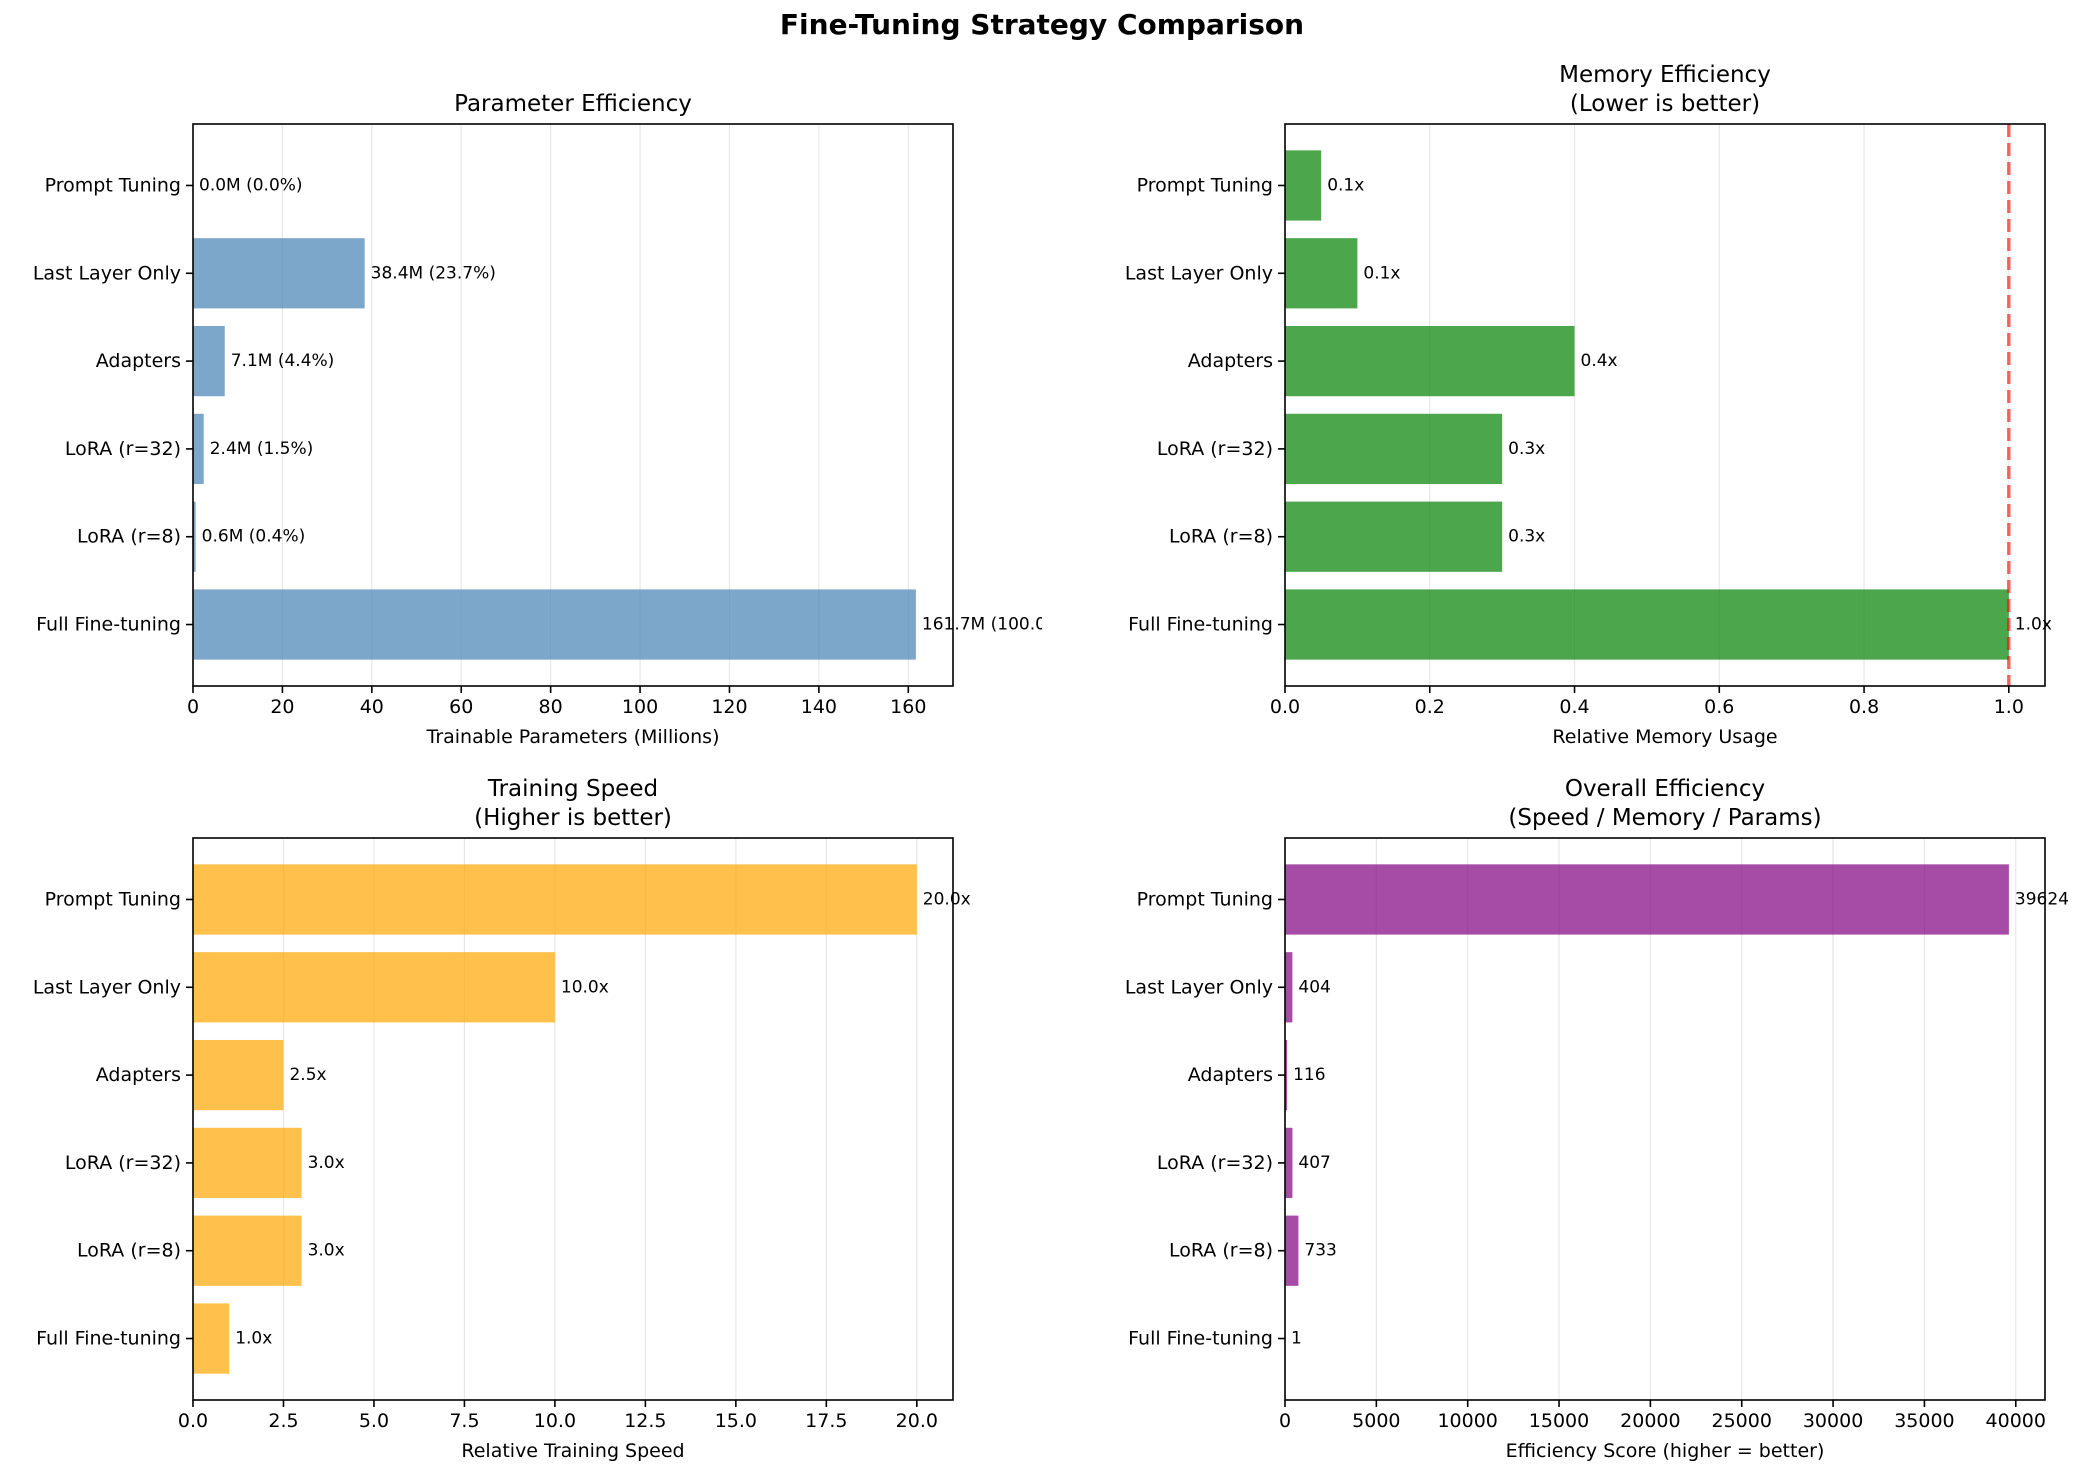 The width and height of the screenshot is (2084, 1475). What do you see at coordinates (736, 1421) in the screenshot?
I see `chart3-xtick-label-6: 15.0` at bounding box center [736, 1421].